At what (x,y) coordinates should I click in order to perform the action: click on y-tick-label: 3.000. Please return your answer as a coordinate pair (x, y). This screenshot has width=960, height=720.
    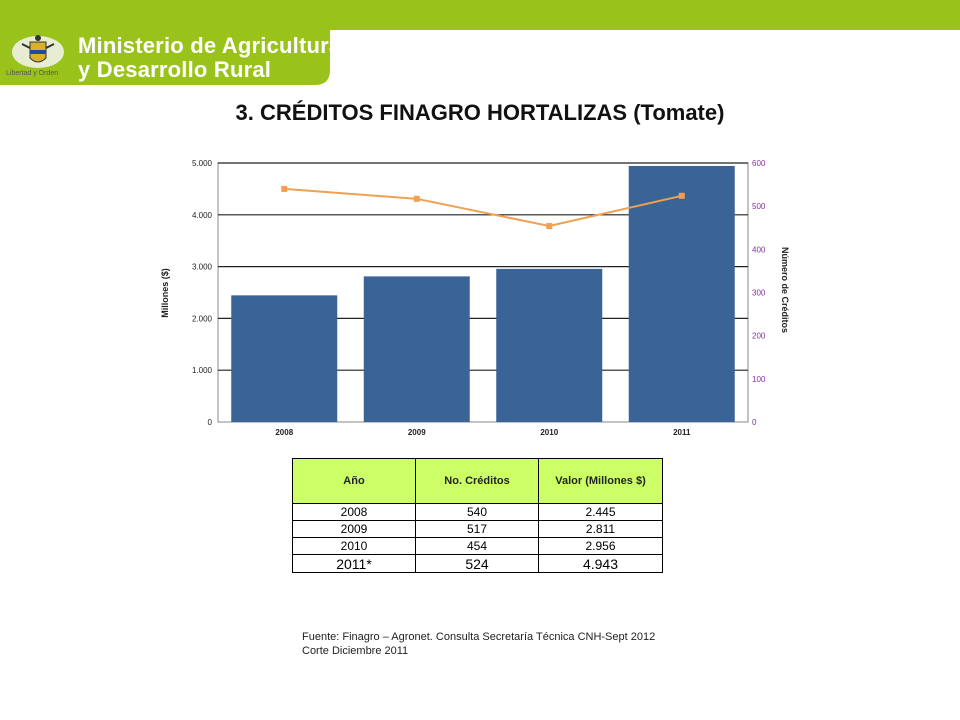
    Looking at the image, I should click on (202, 267).